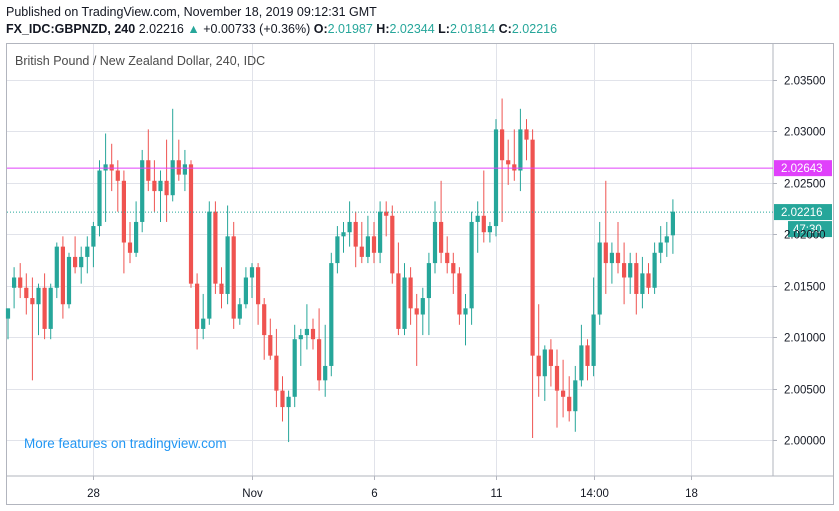  I want to click on x-tick-label: 18, so click(691, 494).